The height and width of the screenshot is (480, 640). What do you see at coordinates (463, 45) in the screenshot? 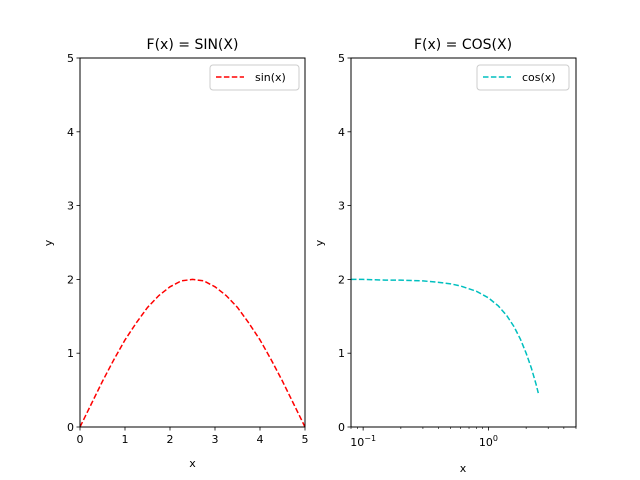
I see `cos-chart-title: F(x) = COS(X)` at bounding box center [463, 45].